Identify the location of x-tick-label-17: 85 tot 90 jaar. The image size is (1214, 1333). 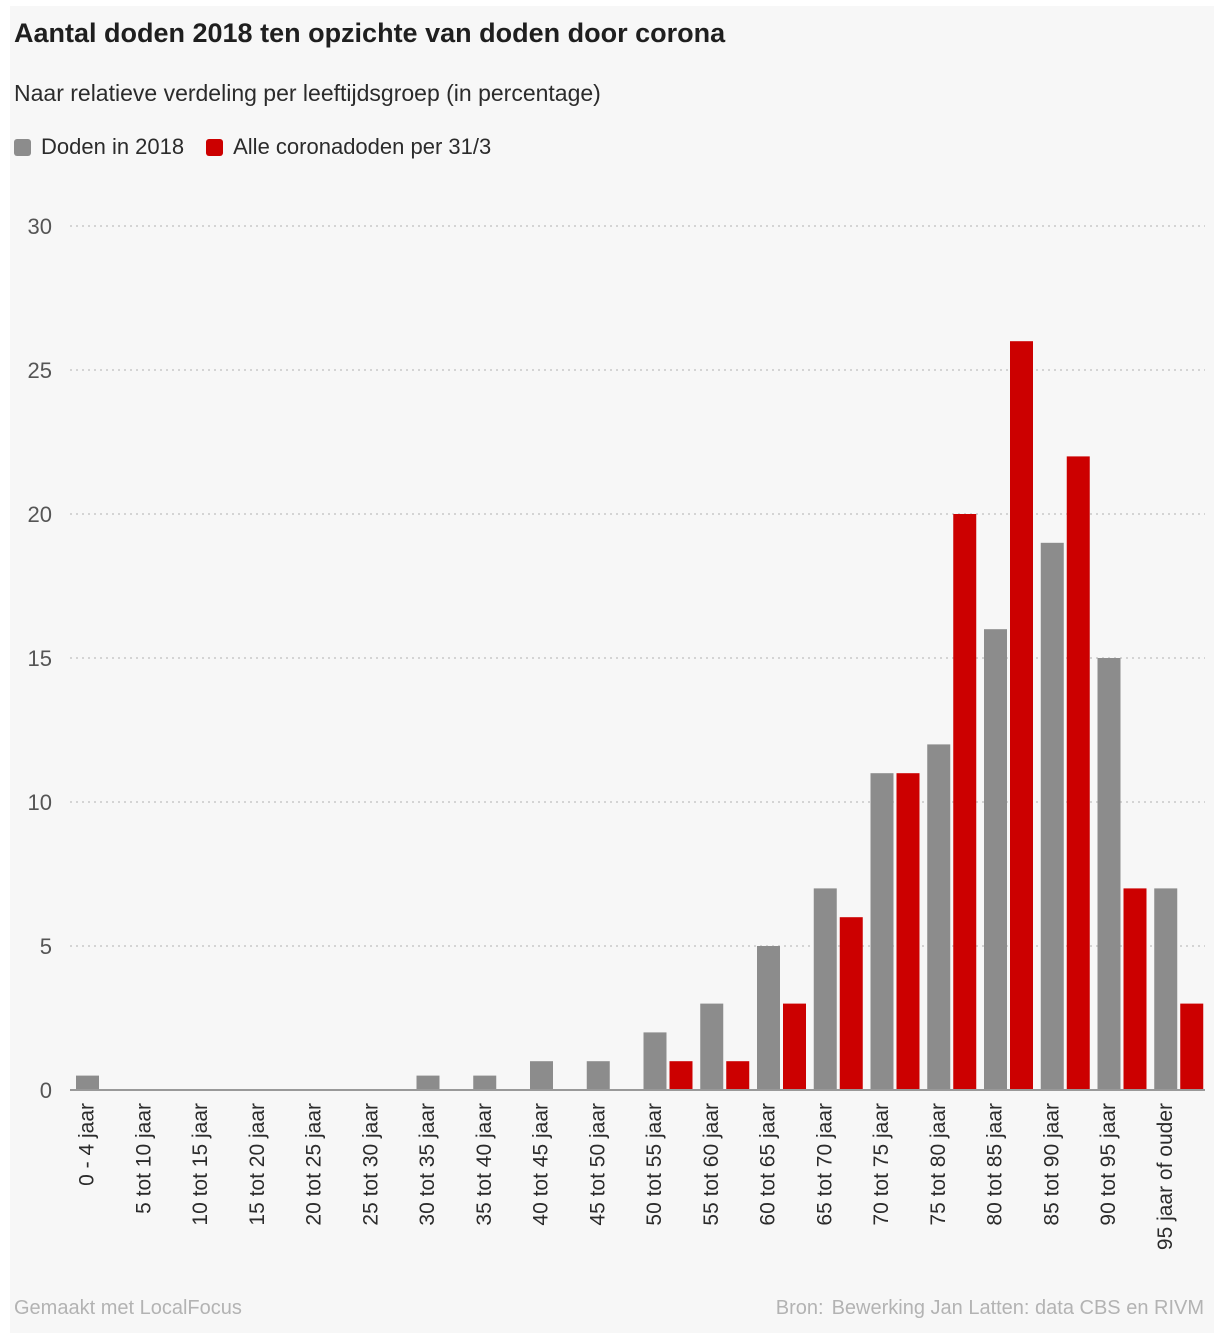
(1051, 1164).